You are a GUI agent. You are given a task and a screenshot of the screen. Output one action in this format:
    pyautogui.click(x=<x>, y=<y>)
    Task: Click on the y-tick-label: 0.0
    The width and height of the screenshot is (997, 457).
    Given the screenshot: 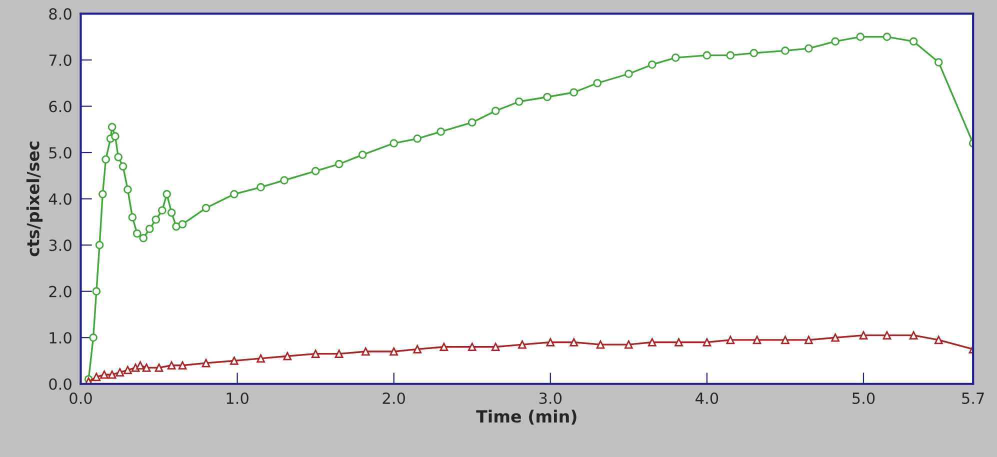 What is the action you would take?
    pyautogui.click(x=60, y=384)
    